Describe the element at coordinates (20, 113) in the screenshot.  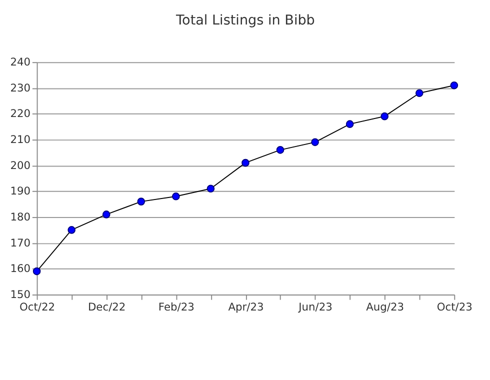
I see `y-tick-label: 220` at that location.